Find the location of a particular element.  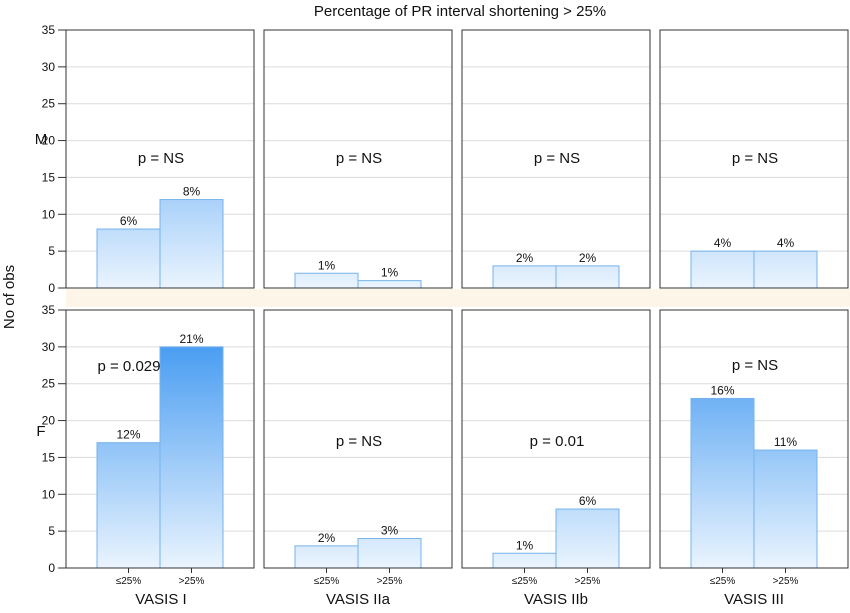

panel: 12% 21% p = 0.029 ≤25% >25% is located at coordinates (160, 448).